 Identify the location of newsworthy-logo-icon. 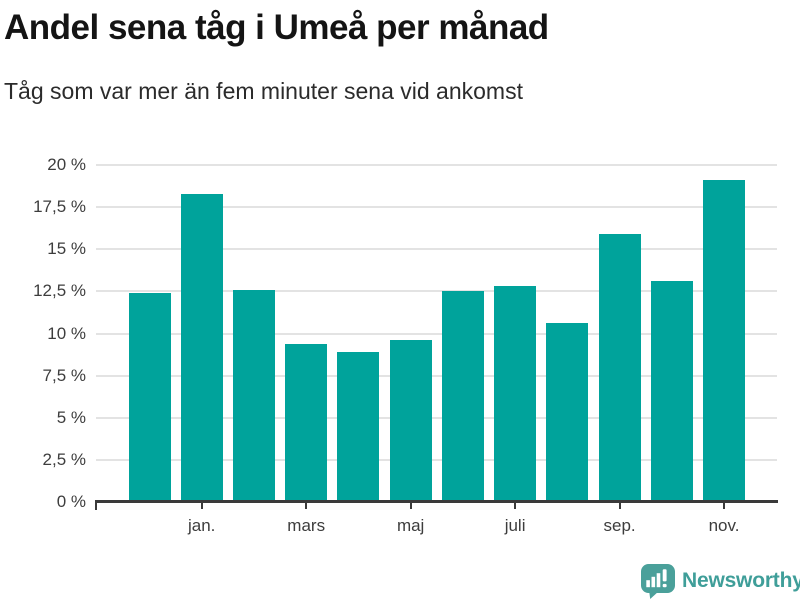
(658, 581).